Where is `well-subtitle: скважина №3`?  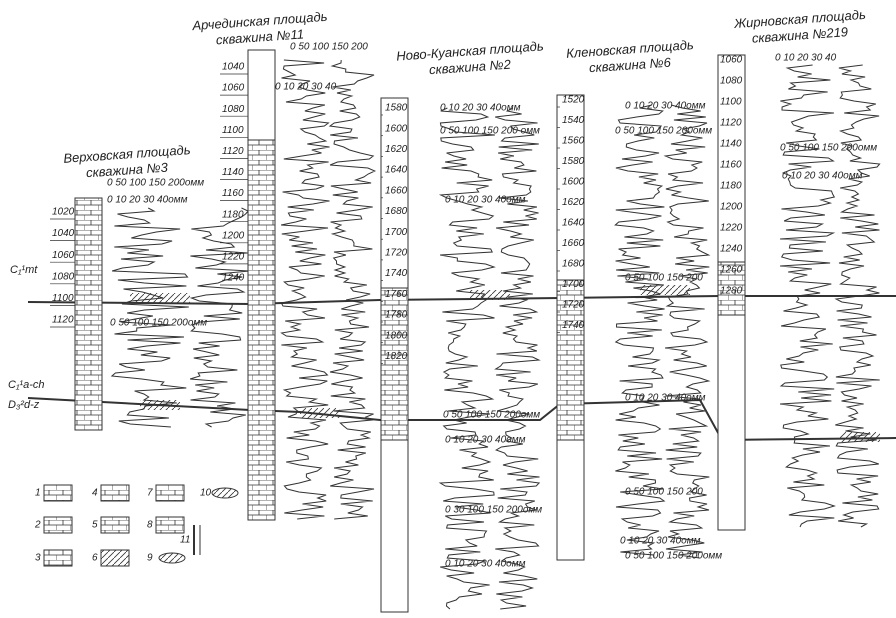
well-subtitle: скважина №3 is located at coordinates (127, 170).